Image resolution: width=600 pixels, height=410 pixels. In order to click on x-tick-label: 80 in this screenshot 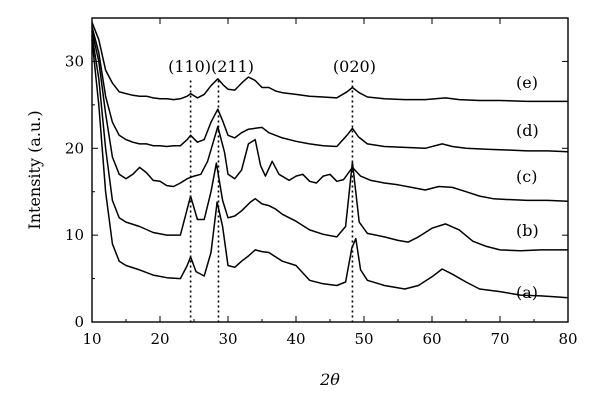, I will do `click(567, 339)`.